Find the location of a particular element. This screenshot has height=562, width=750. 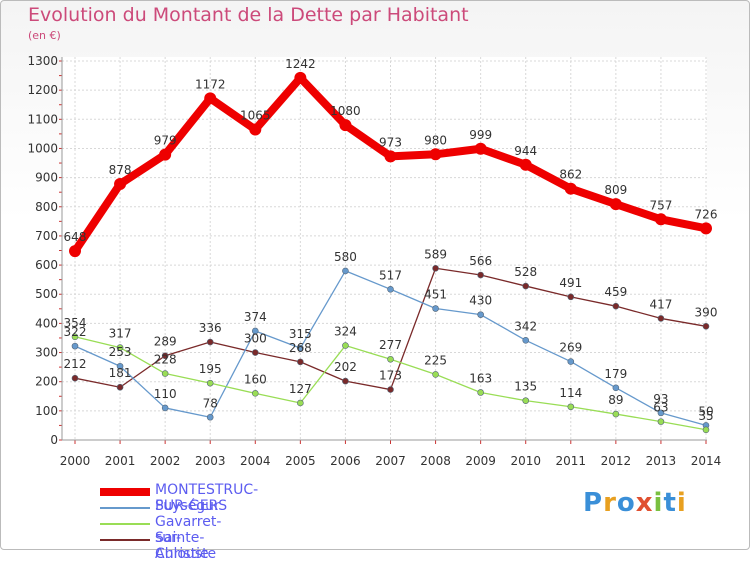

data-label: 580 is located at coordinates (345, 257).